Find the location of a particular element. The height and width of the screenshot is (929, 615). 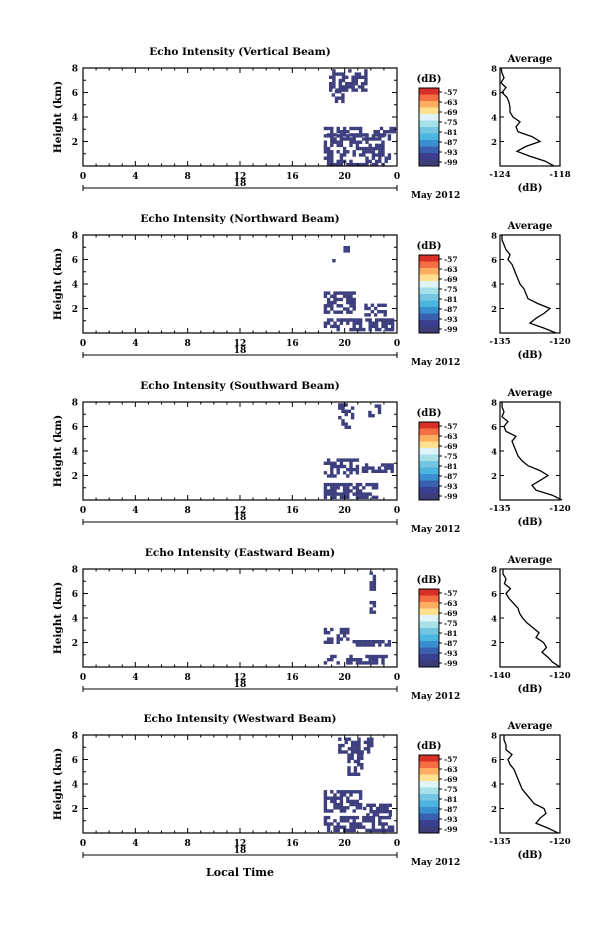

date-label: May 2012 is located at coordinates (435, 863).